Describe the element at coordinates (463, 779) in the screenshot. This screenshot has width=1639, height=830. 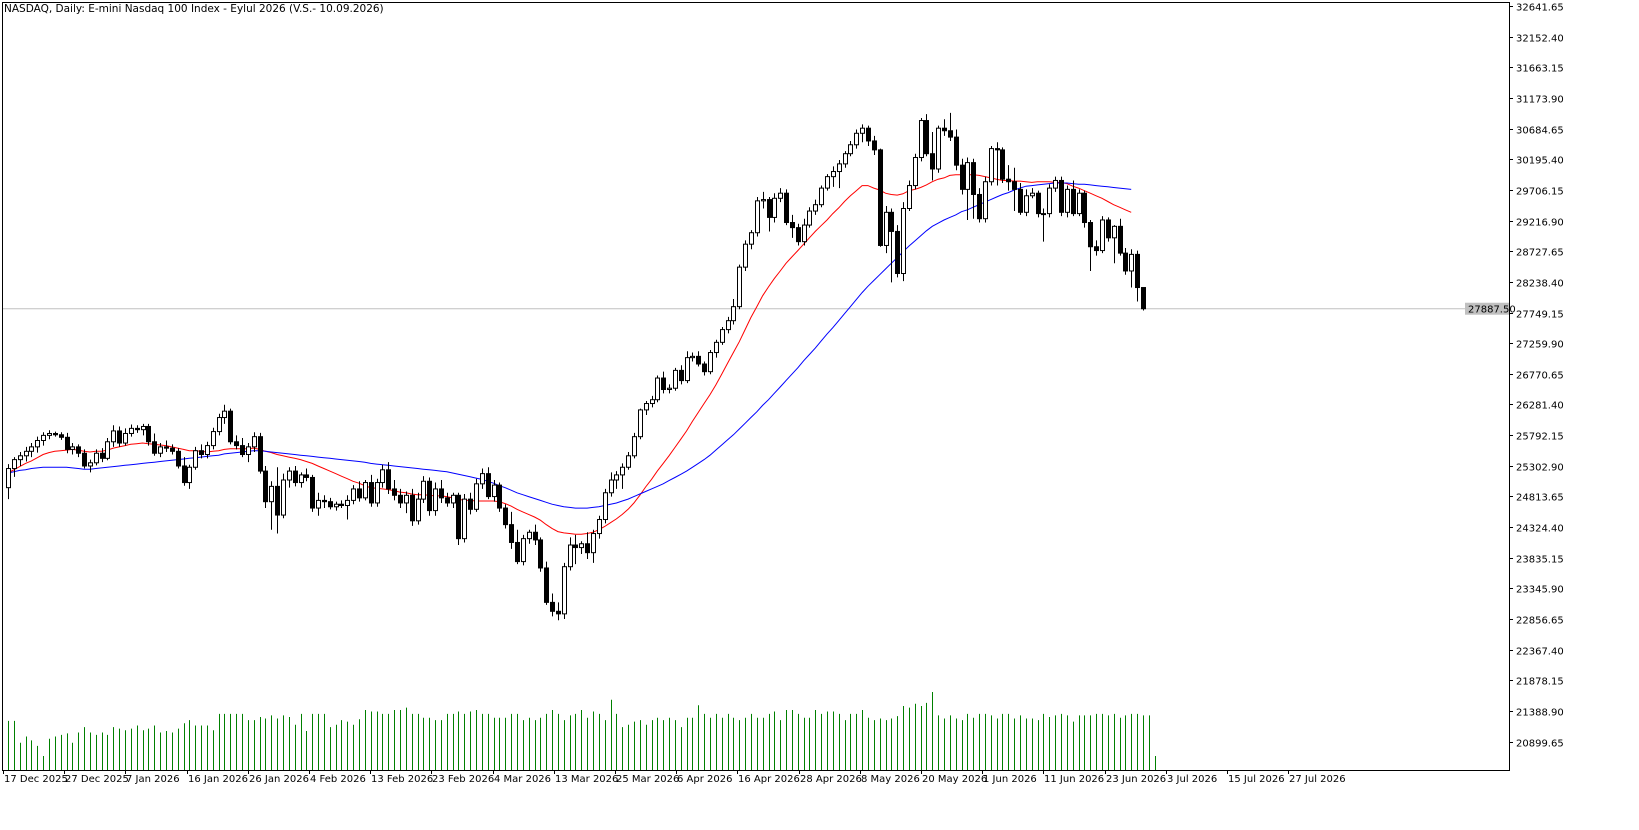
I see `time-axis-label: 23 Feb 2026` at that location.